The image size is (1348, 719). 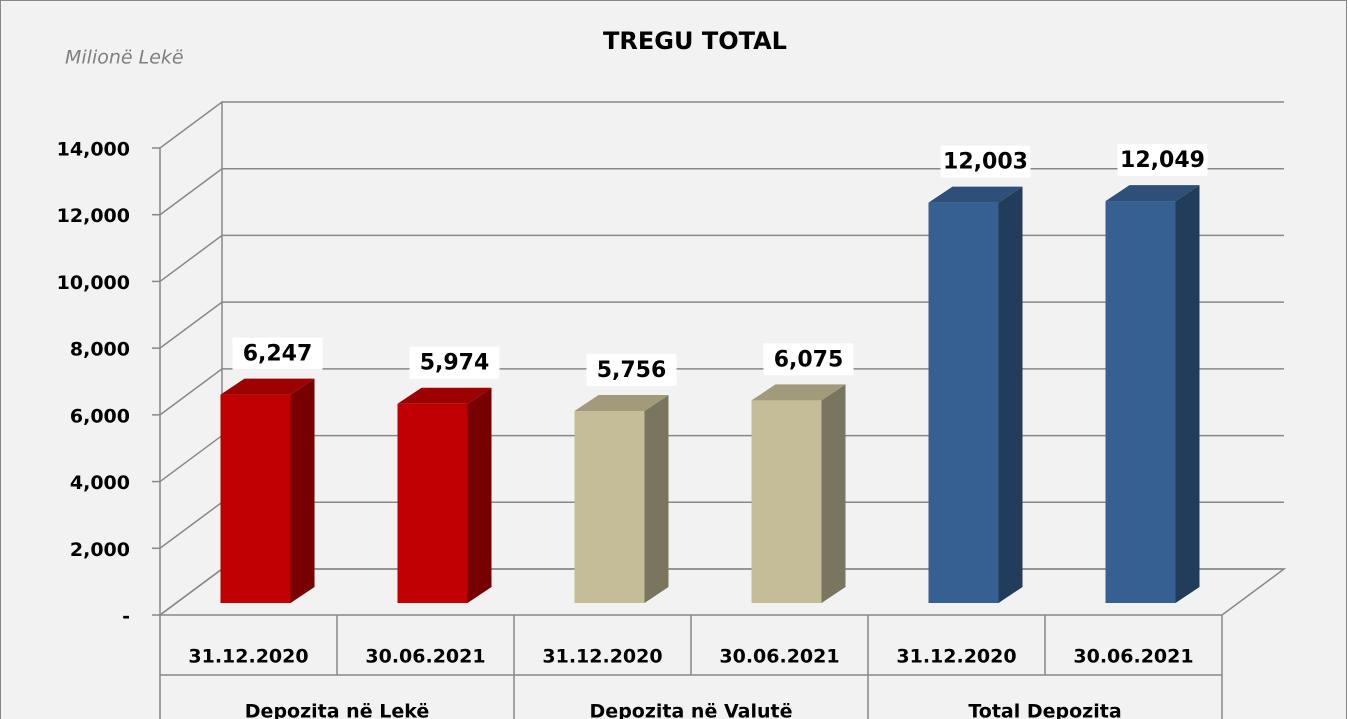 I want to click on y-tick-label: 2,000, so click(x=100, y=550).